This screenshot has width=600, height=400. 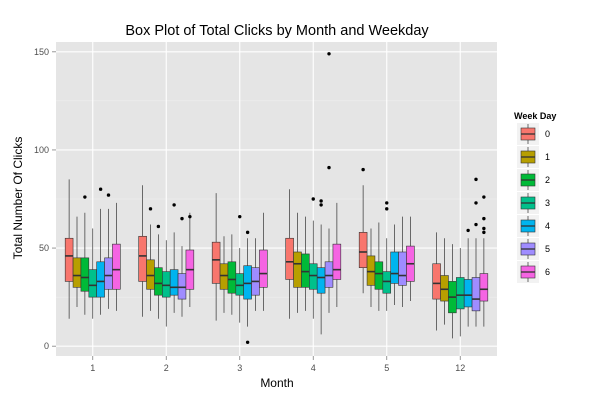 I want to click on y-axis: 0 50 100 150, so click(x=45, y=199).